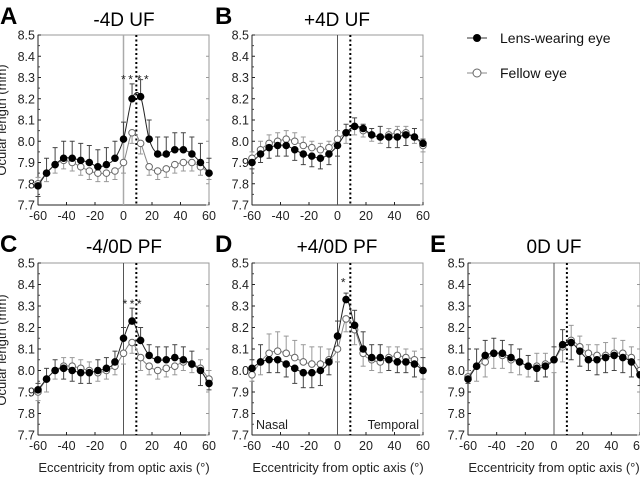  I want to click on annotation-temporal: Temporal, so click(393, 425).